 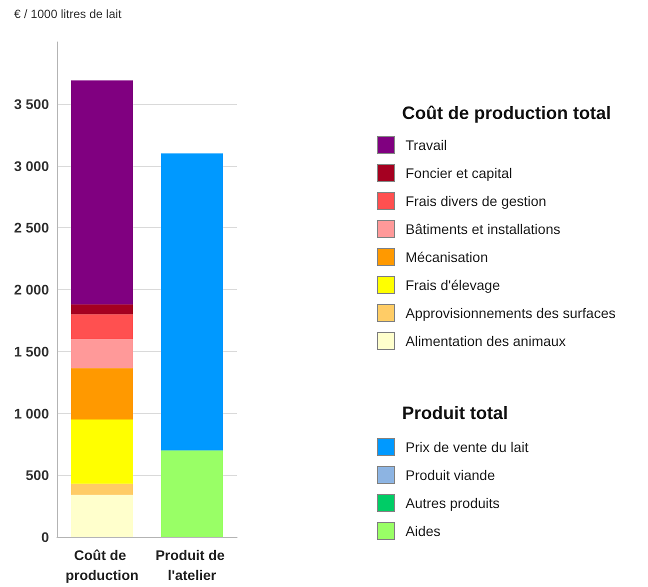 What do you see at coordinates (476, 201) in the screenshot?
I see `legend-label: Frais divers de gestion` at bounding box center [476, 201].